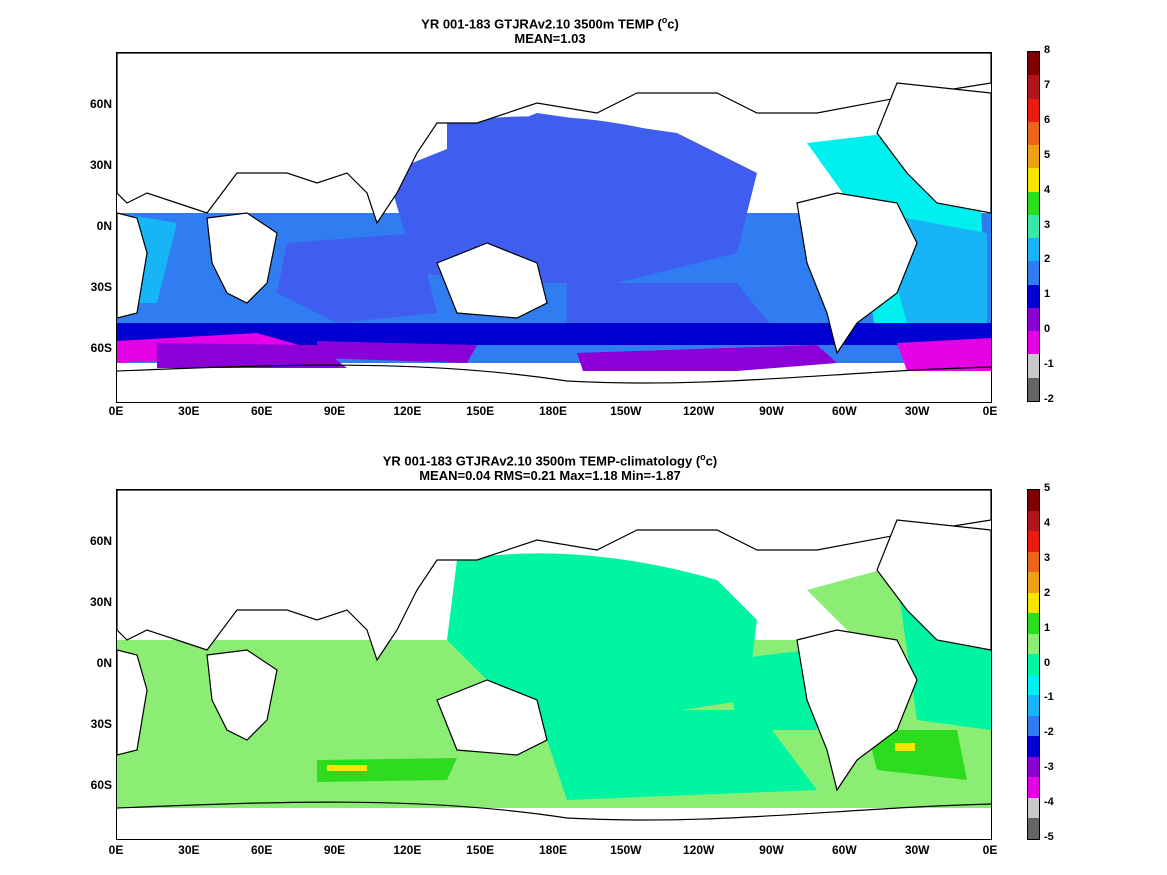 The image size is (1167, 875). What do you see at coordinates (550, 23) in the screenshot?
I see `panel1-title: YR 001-183 GTJRAv2.10 3500m TEMP (oc)` at bounding box center [550, 23].